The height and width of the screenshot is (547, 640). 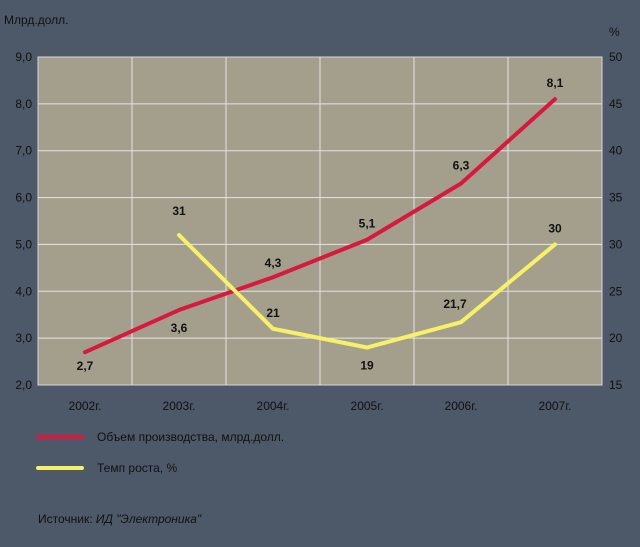 What do you see at coordinates (616, 244) in the screenshot?
I see `right-tick-label: 30` at bounding box center [616, 244].